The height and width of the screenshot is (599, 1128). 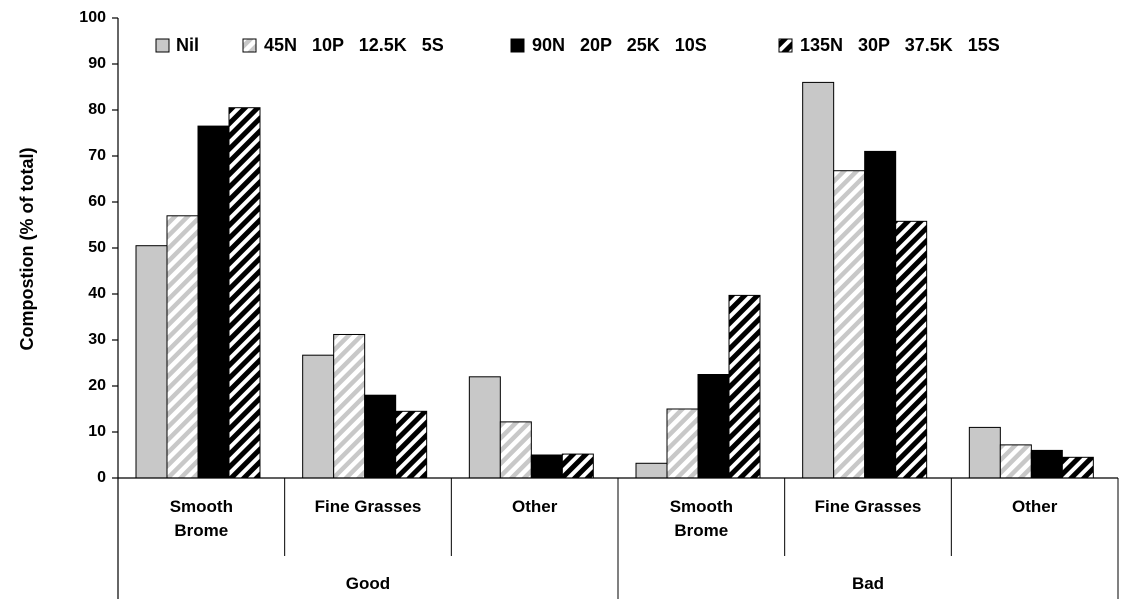 What do you see at coordinates (97, 155) in the screenshot?
I see `y-tick-label: 70` at bounding box center [97, 155].